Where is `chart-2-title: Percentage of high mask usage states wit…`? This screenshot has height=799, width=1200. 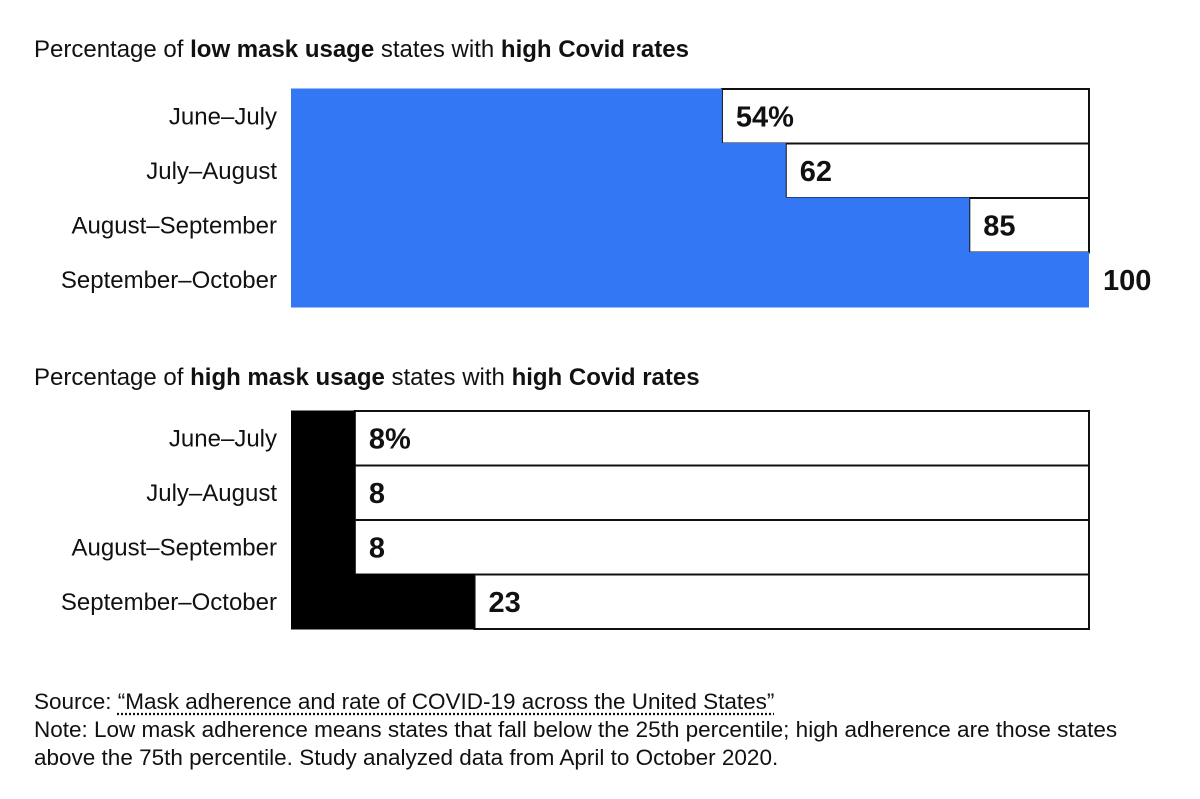
chart-2-title: Percentage of high mask usage states wit… is located at coordinates (367, 378).